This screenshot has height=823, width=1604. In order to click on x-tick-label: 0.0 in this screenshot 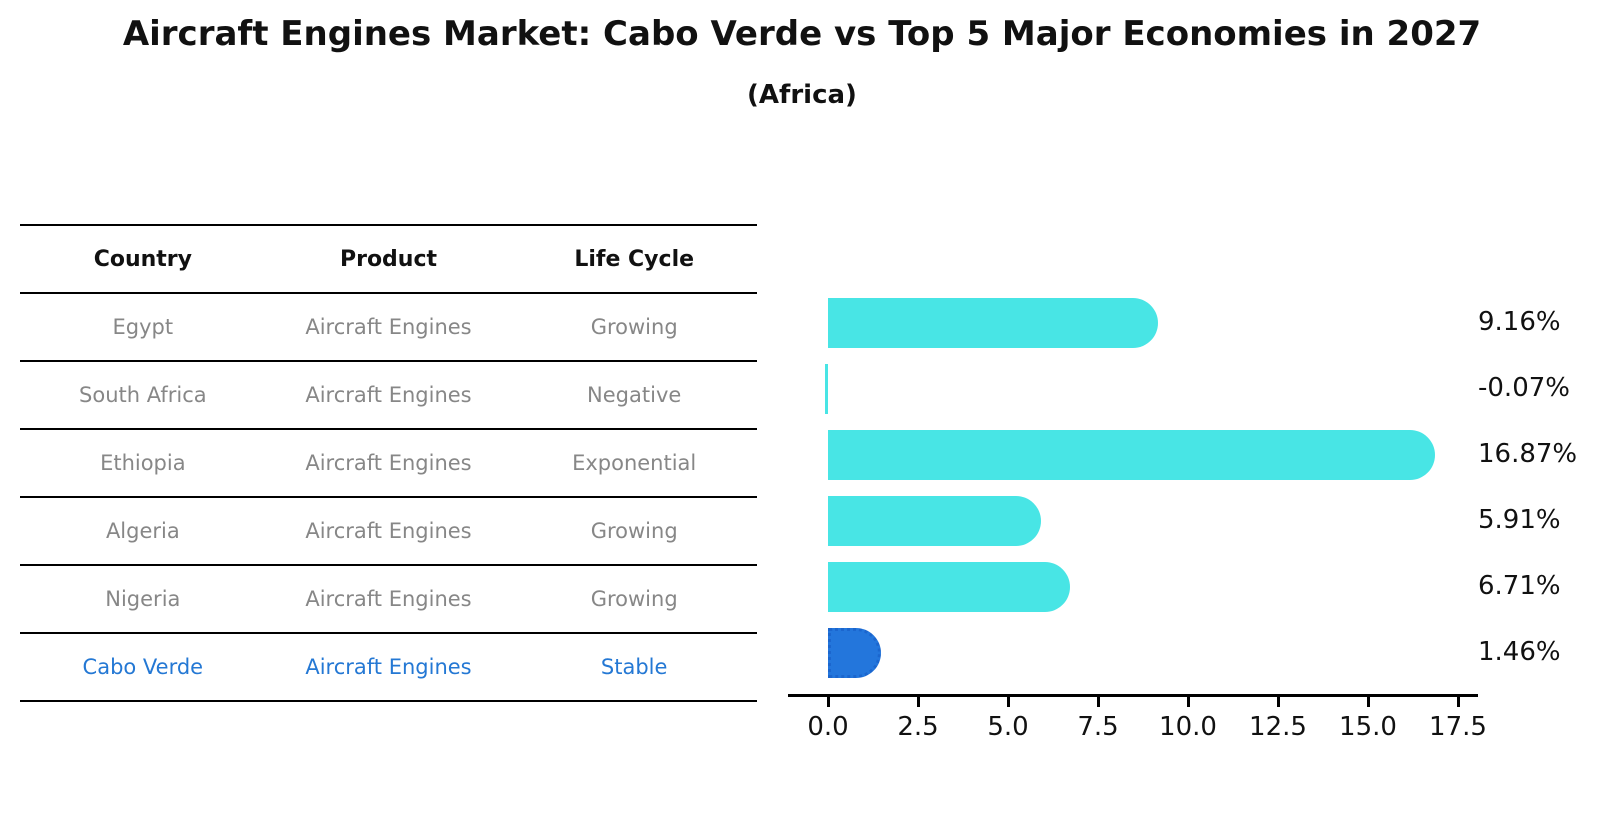, I will do `click(828, 727)`.